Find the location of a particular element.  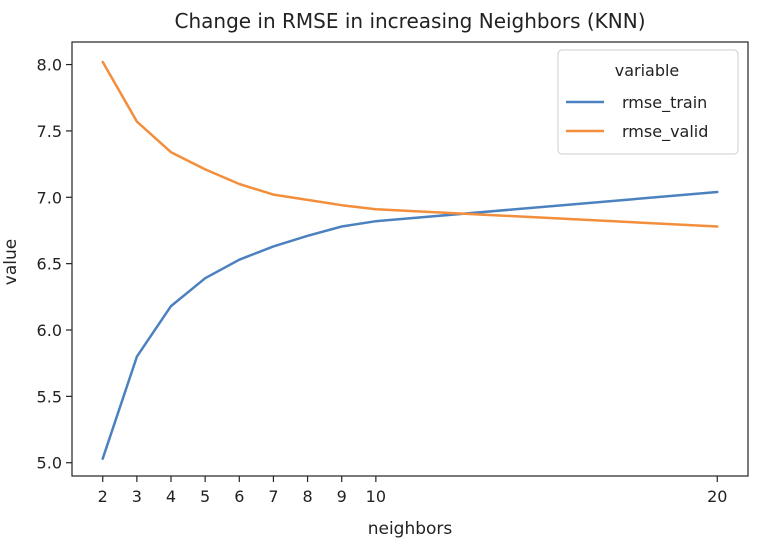

x-tick-label: 4 is located at coordinates (171, 496).